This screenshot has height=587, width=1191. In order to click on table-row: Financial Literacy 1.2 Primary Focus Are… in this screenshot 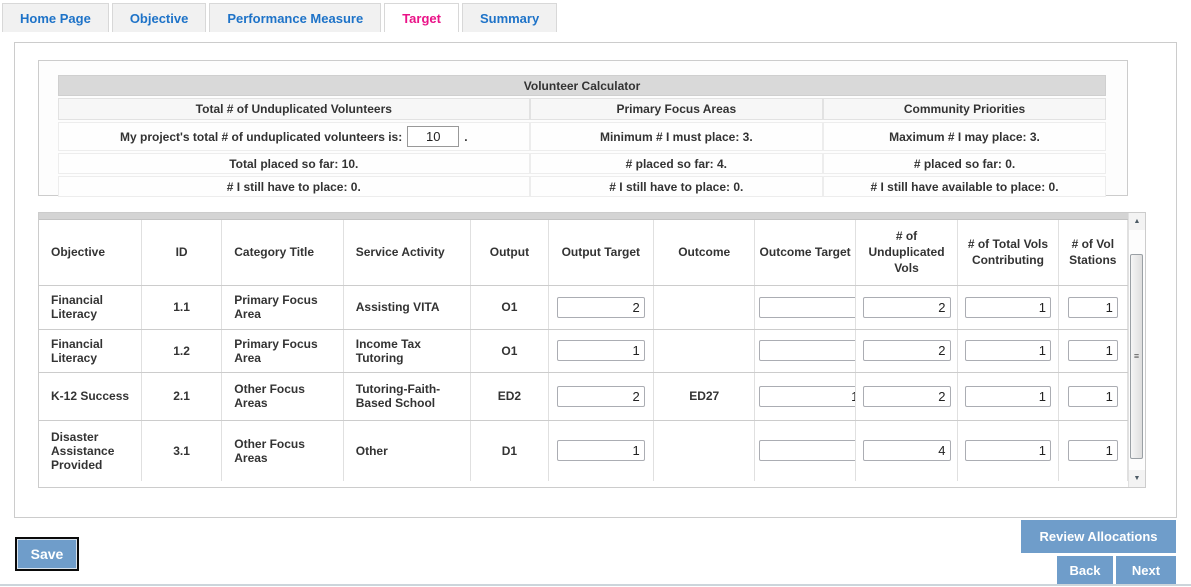, I will do `click(583, 351)`.